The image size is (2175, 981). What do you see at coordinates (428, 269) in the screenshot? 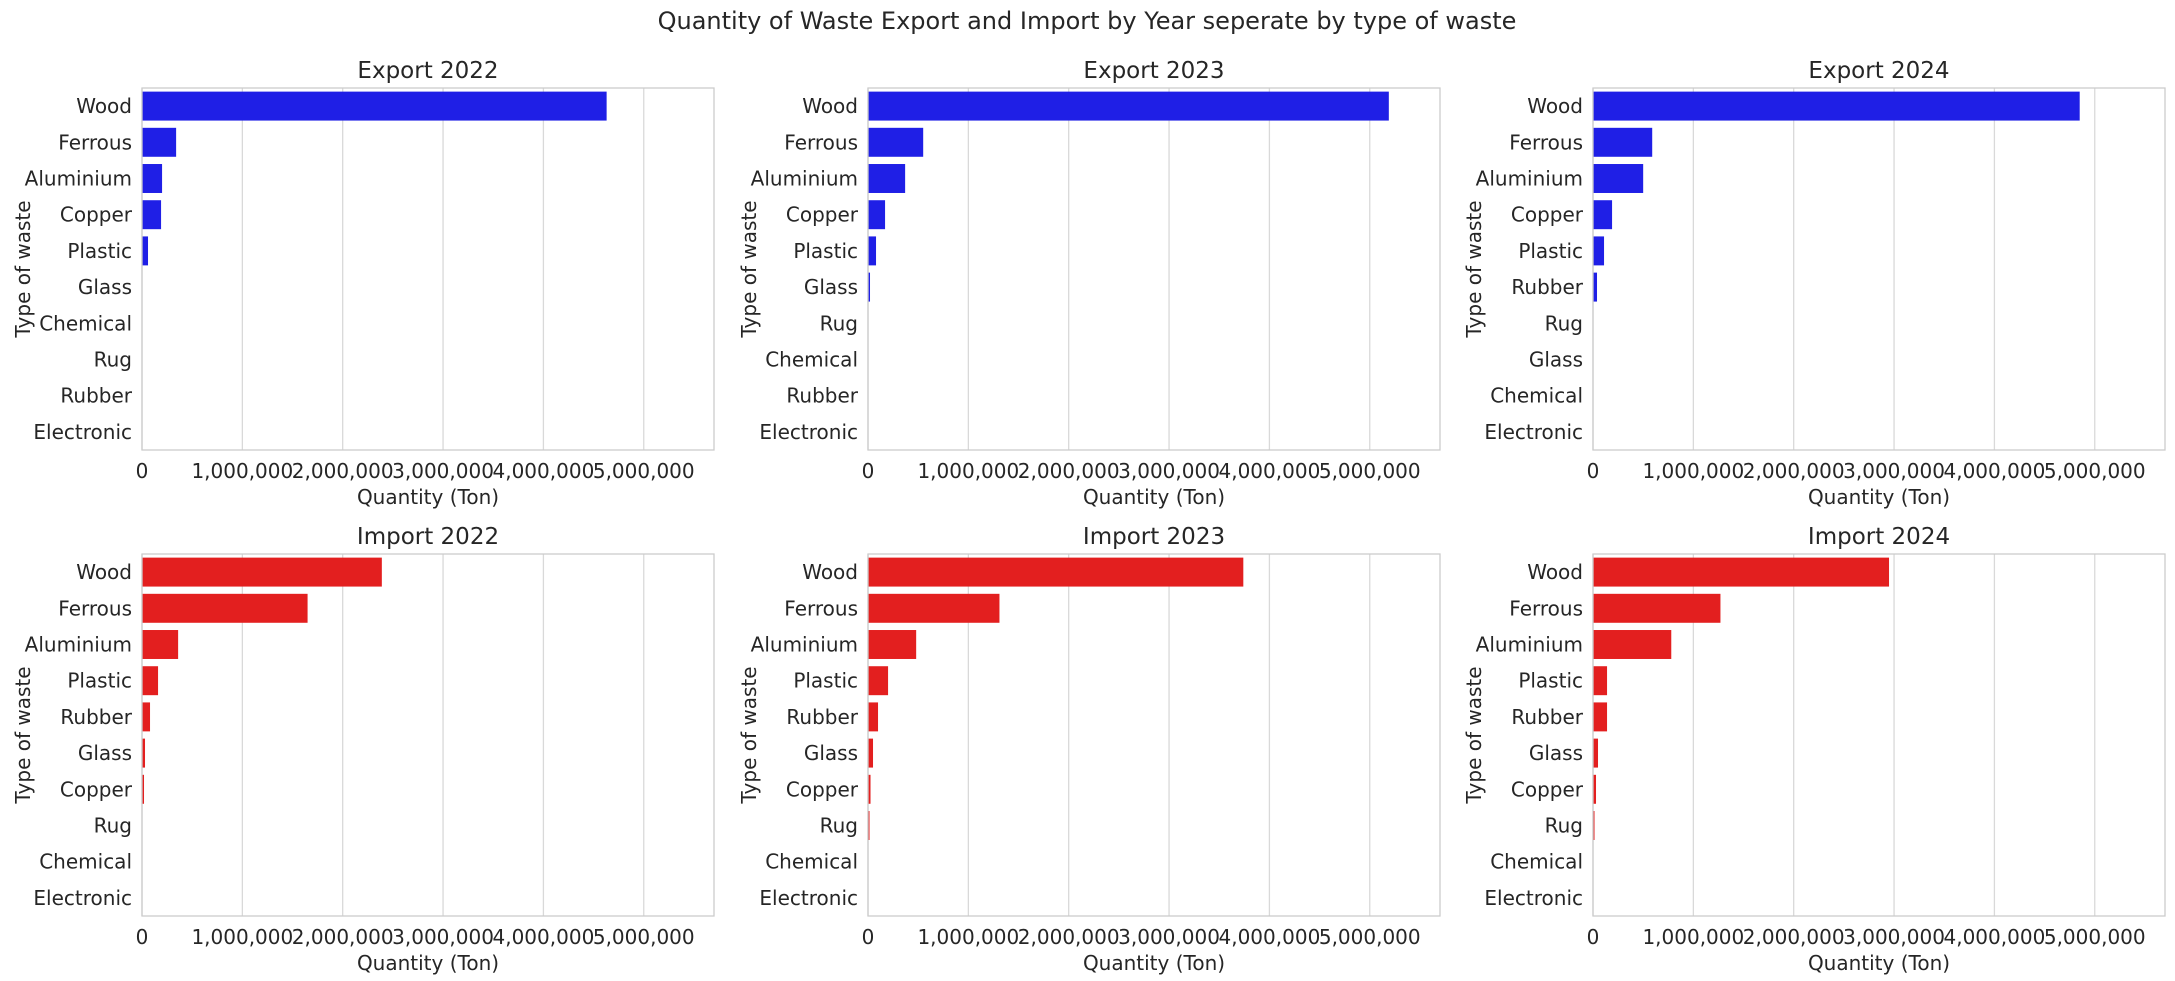
I see `panel-1-frame` at bounding box center [428, 269].